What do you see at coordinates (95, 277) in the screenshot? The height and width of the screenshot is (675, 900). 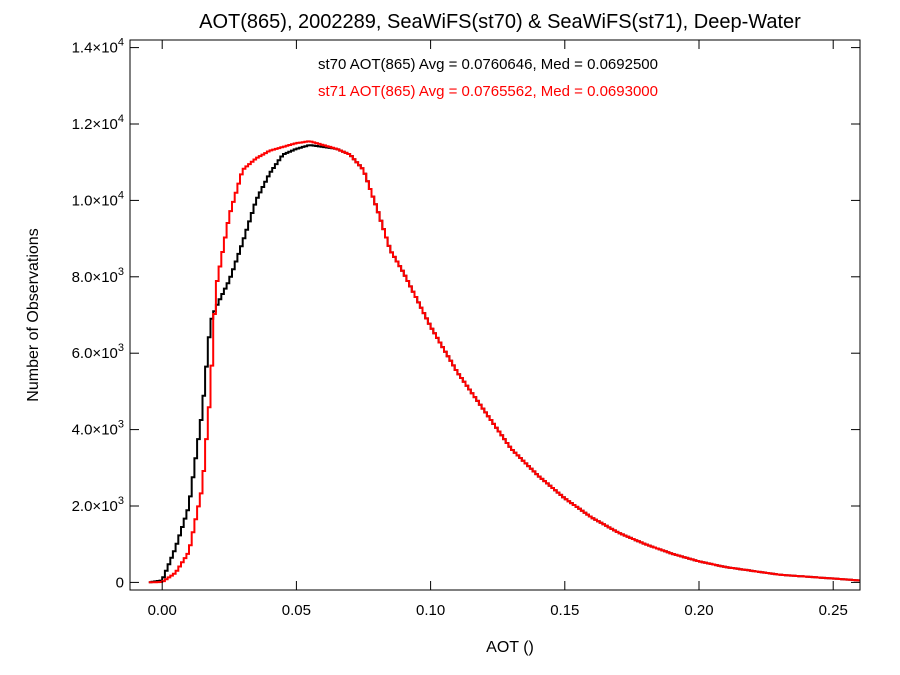 I see `y-tick-mantissa: 8.0×10` at bounding box center [95, 277].